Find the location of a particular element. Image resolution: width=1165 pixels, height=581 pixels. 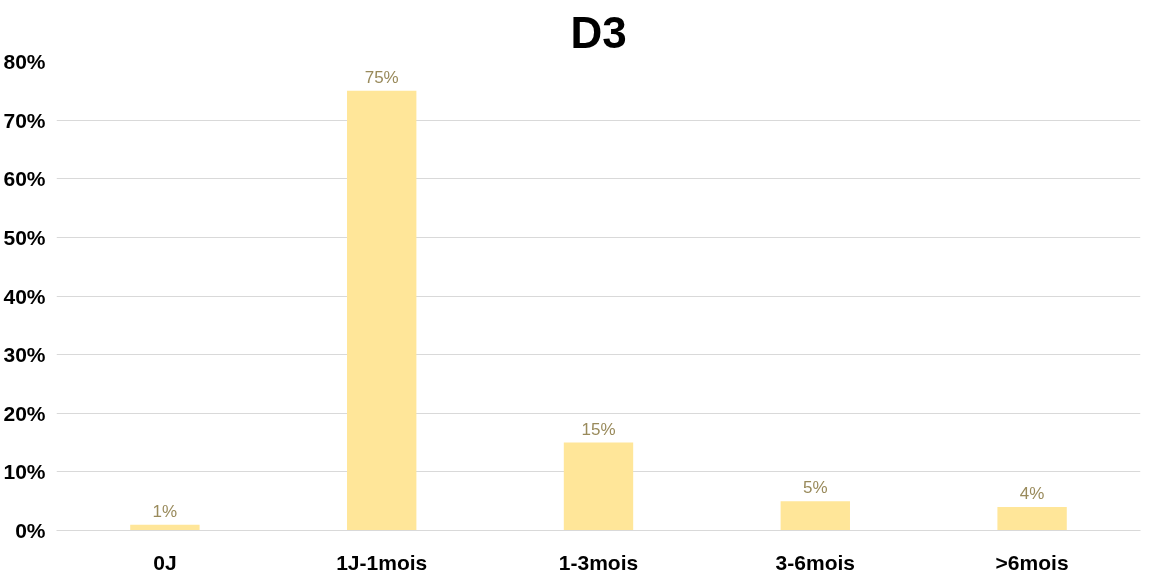

y-tick-label: 70% is located at coordinates (24, 120).